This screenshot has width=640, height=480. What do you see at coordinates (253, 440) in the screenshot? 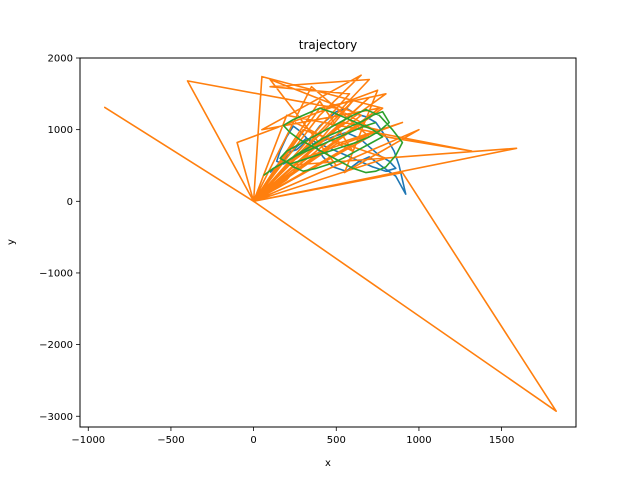
I see `x-tick-label: 0` at bounding box center [253, 440].